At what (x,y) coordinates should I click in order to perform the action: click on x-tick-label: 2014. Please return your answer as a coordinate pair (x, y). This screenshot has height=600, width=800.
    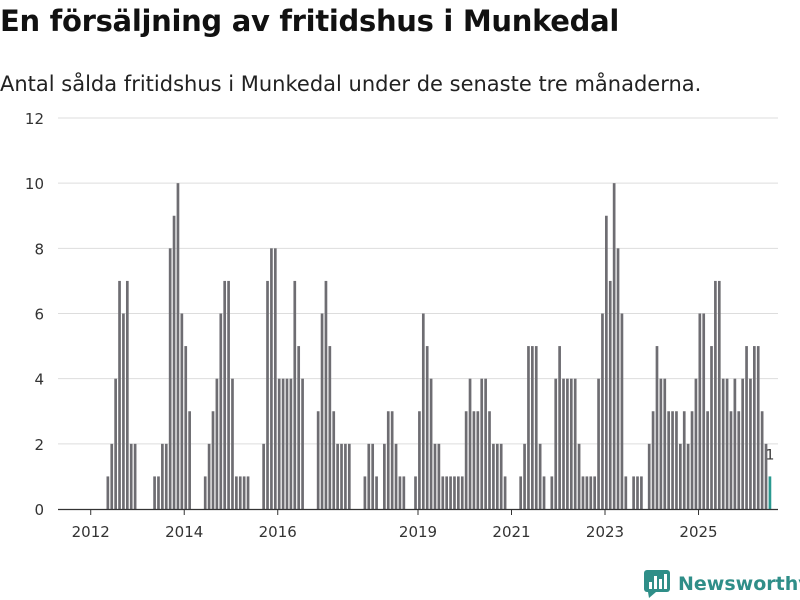
    Looking at the image, I should click on (184, 532).